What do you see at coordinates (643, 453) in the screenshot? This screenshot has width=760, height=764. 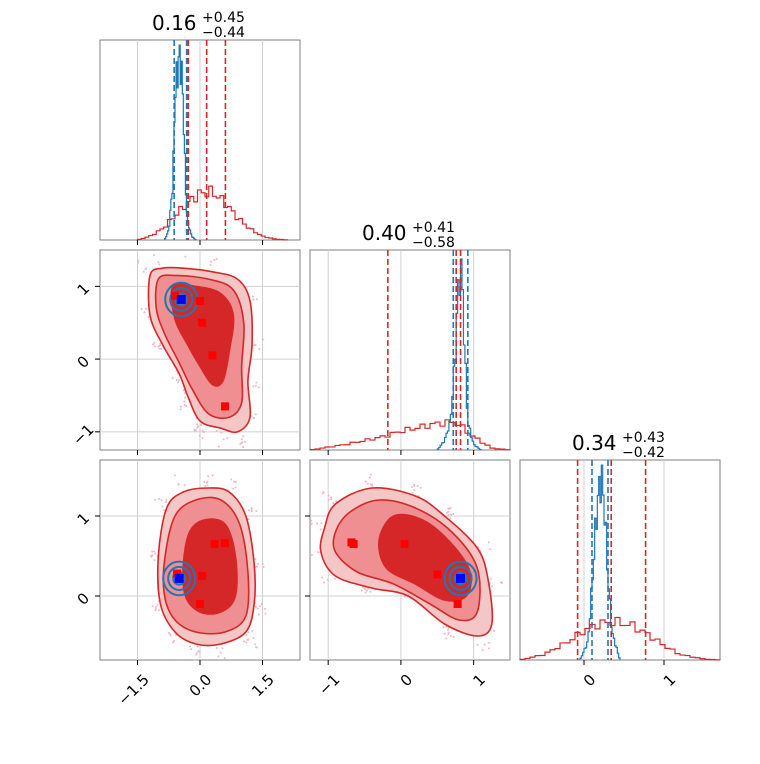 I see `title-param-3-minus: −0.42` at bounding box center [643, 453].